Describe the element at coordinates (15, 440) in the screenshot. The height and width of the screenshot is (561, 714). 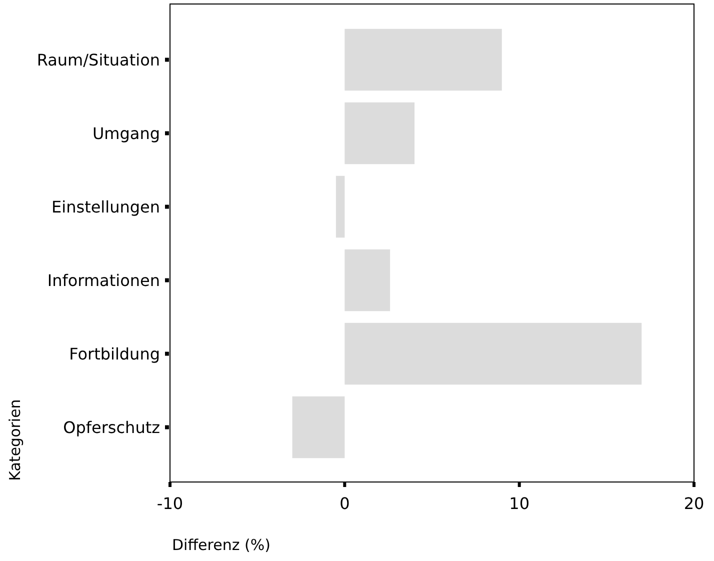
I see `y-axis-title: Kategorien` at that location.